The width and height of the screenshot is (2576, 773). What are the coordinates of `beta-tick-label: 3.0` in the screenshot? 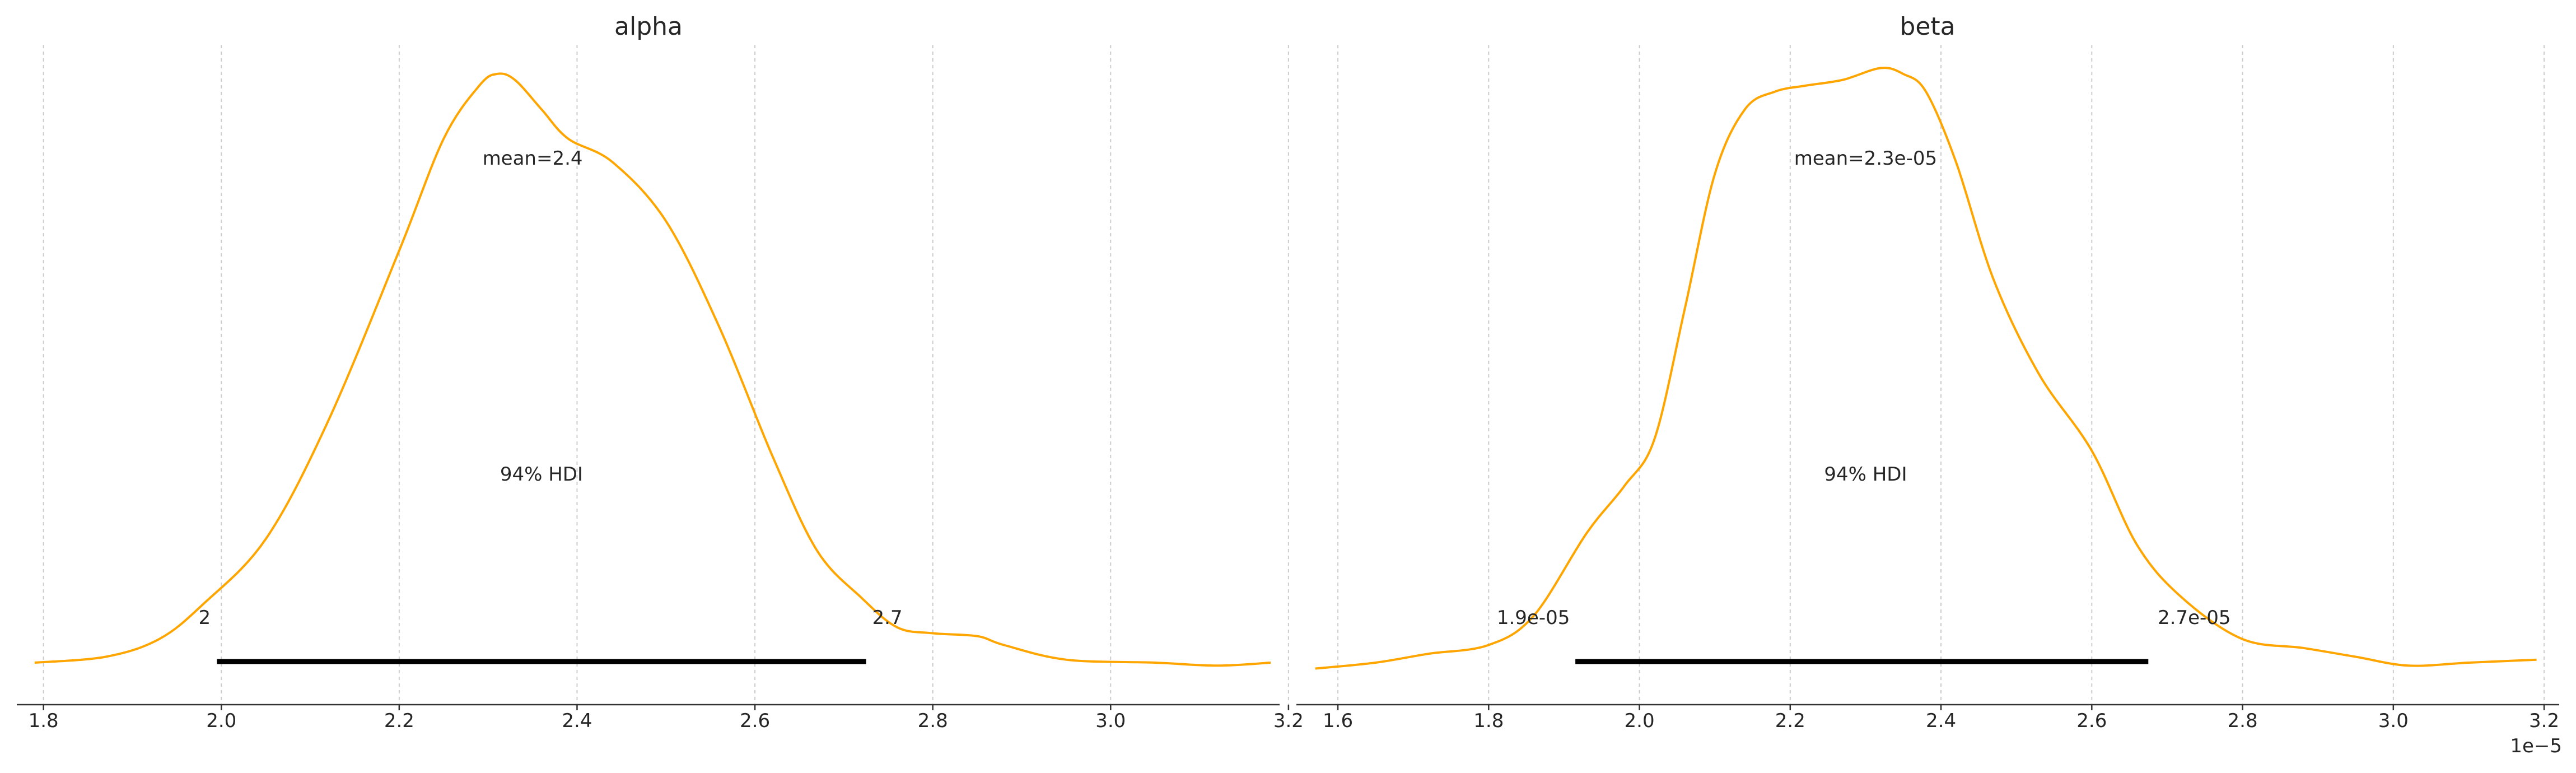 It's located at (2394, 721).